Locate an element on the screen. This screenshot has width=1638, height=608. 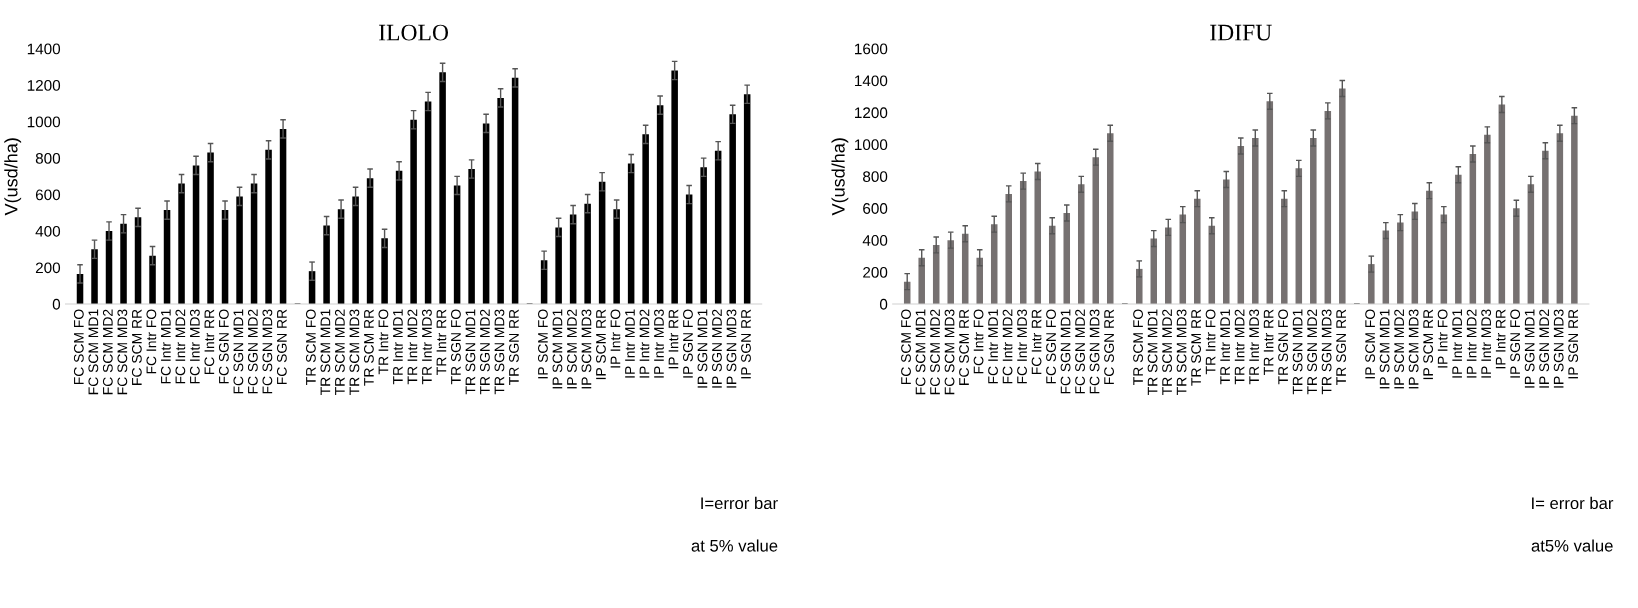
x-tick-label: TR SCM MD1 is located at coordinates (1152, 352).